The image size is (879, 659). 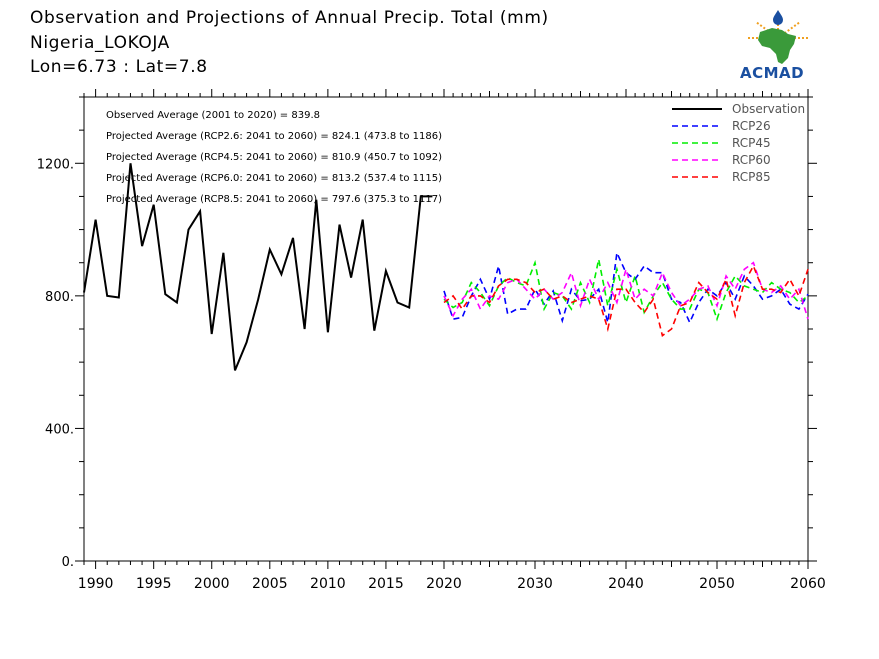 I want to click on x-tick-label: 2015, so click(x=386, y=584).